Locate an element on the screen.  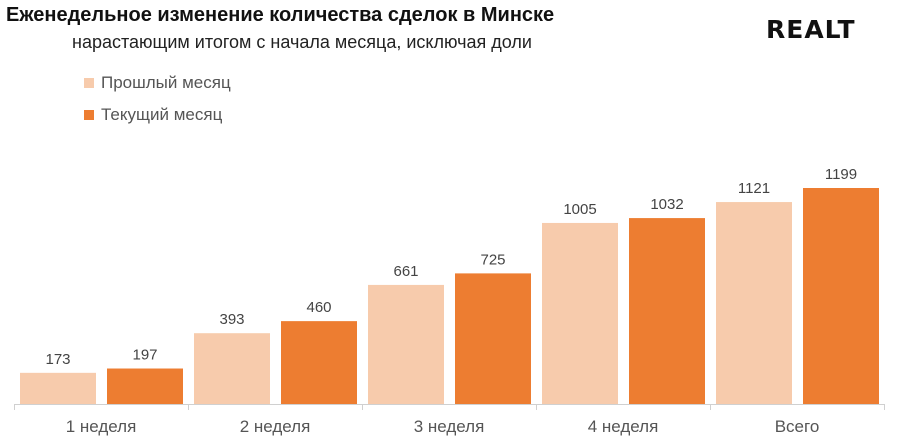
data-label: 661 is located at coordinates (405, 271).